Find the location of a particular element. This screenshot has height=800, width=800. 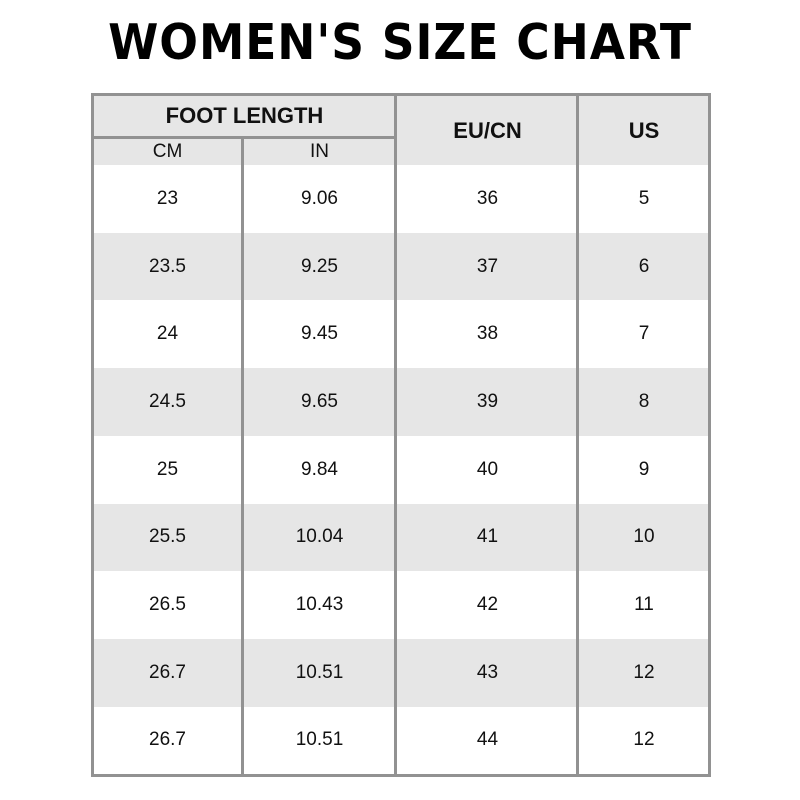

page-title: WOMEN'S SIZE CHART is located at coordinates (400, 42).